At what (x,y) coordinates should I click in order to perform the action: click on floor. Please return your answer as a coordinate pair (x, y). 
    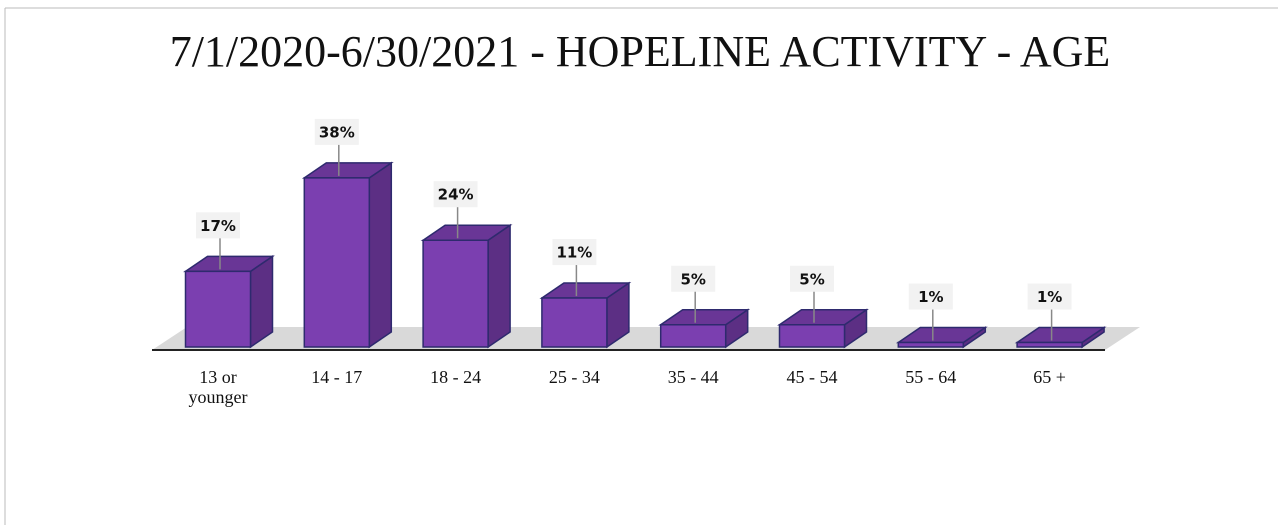
    Looking at the image, I should click on (646, 338).